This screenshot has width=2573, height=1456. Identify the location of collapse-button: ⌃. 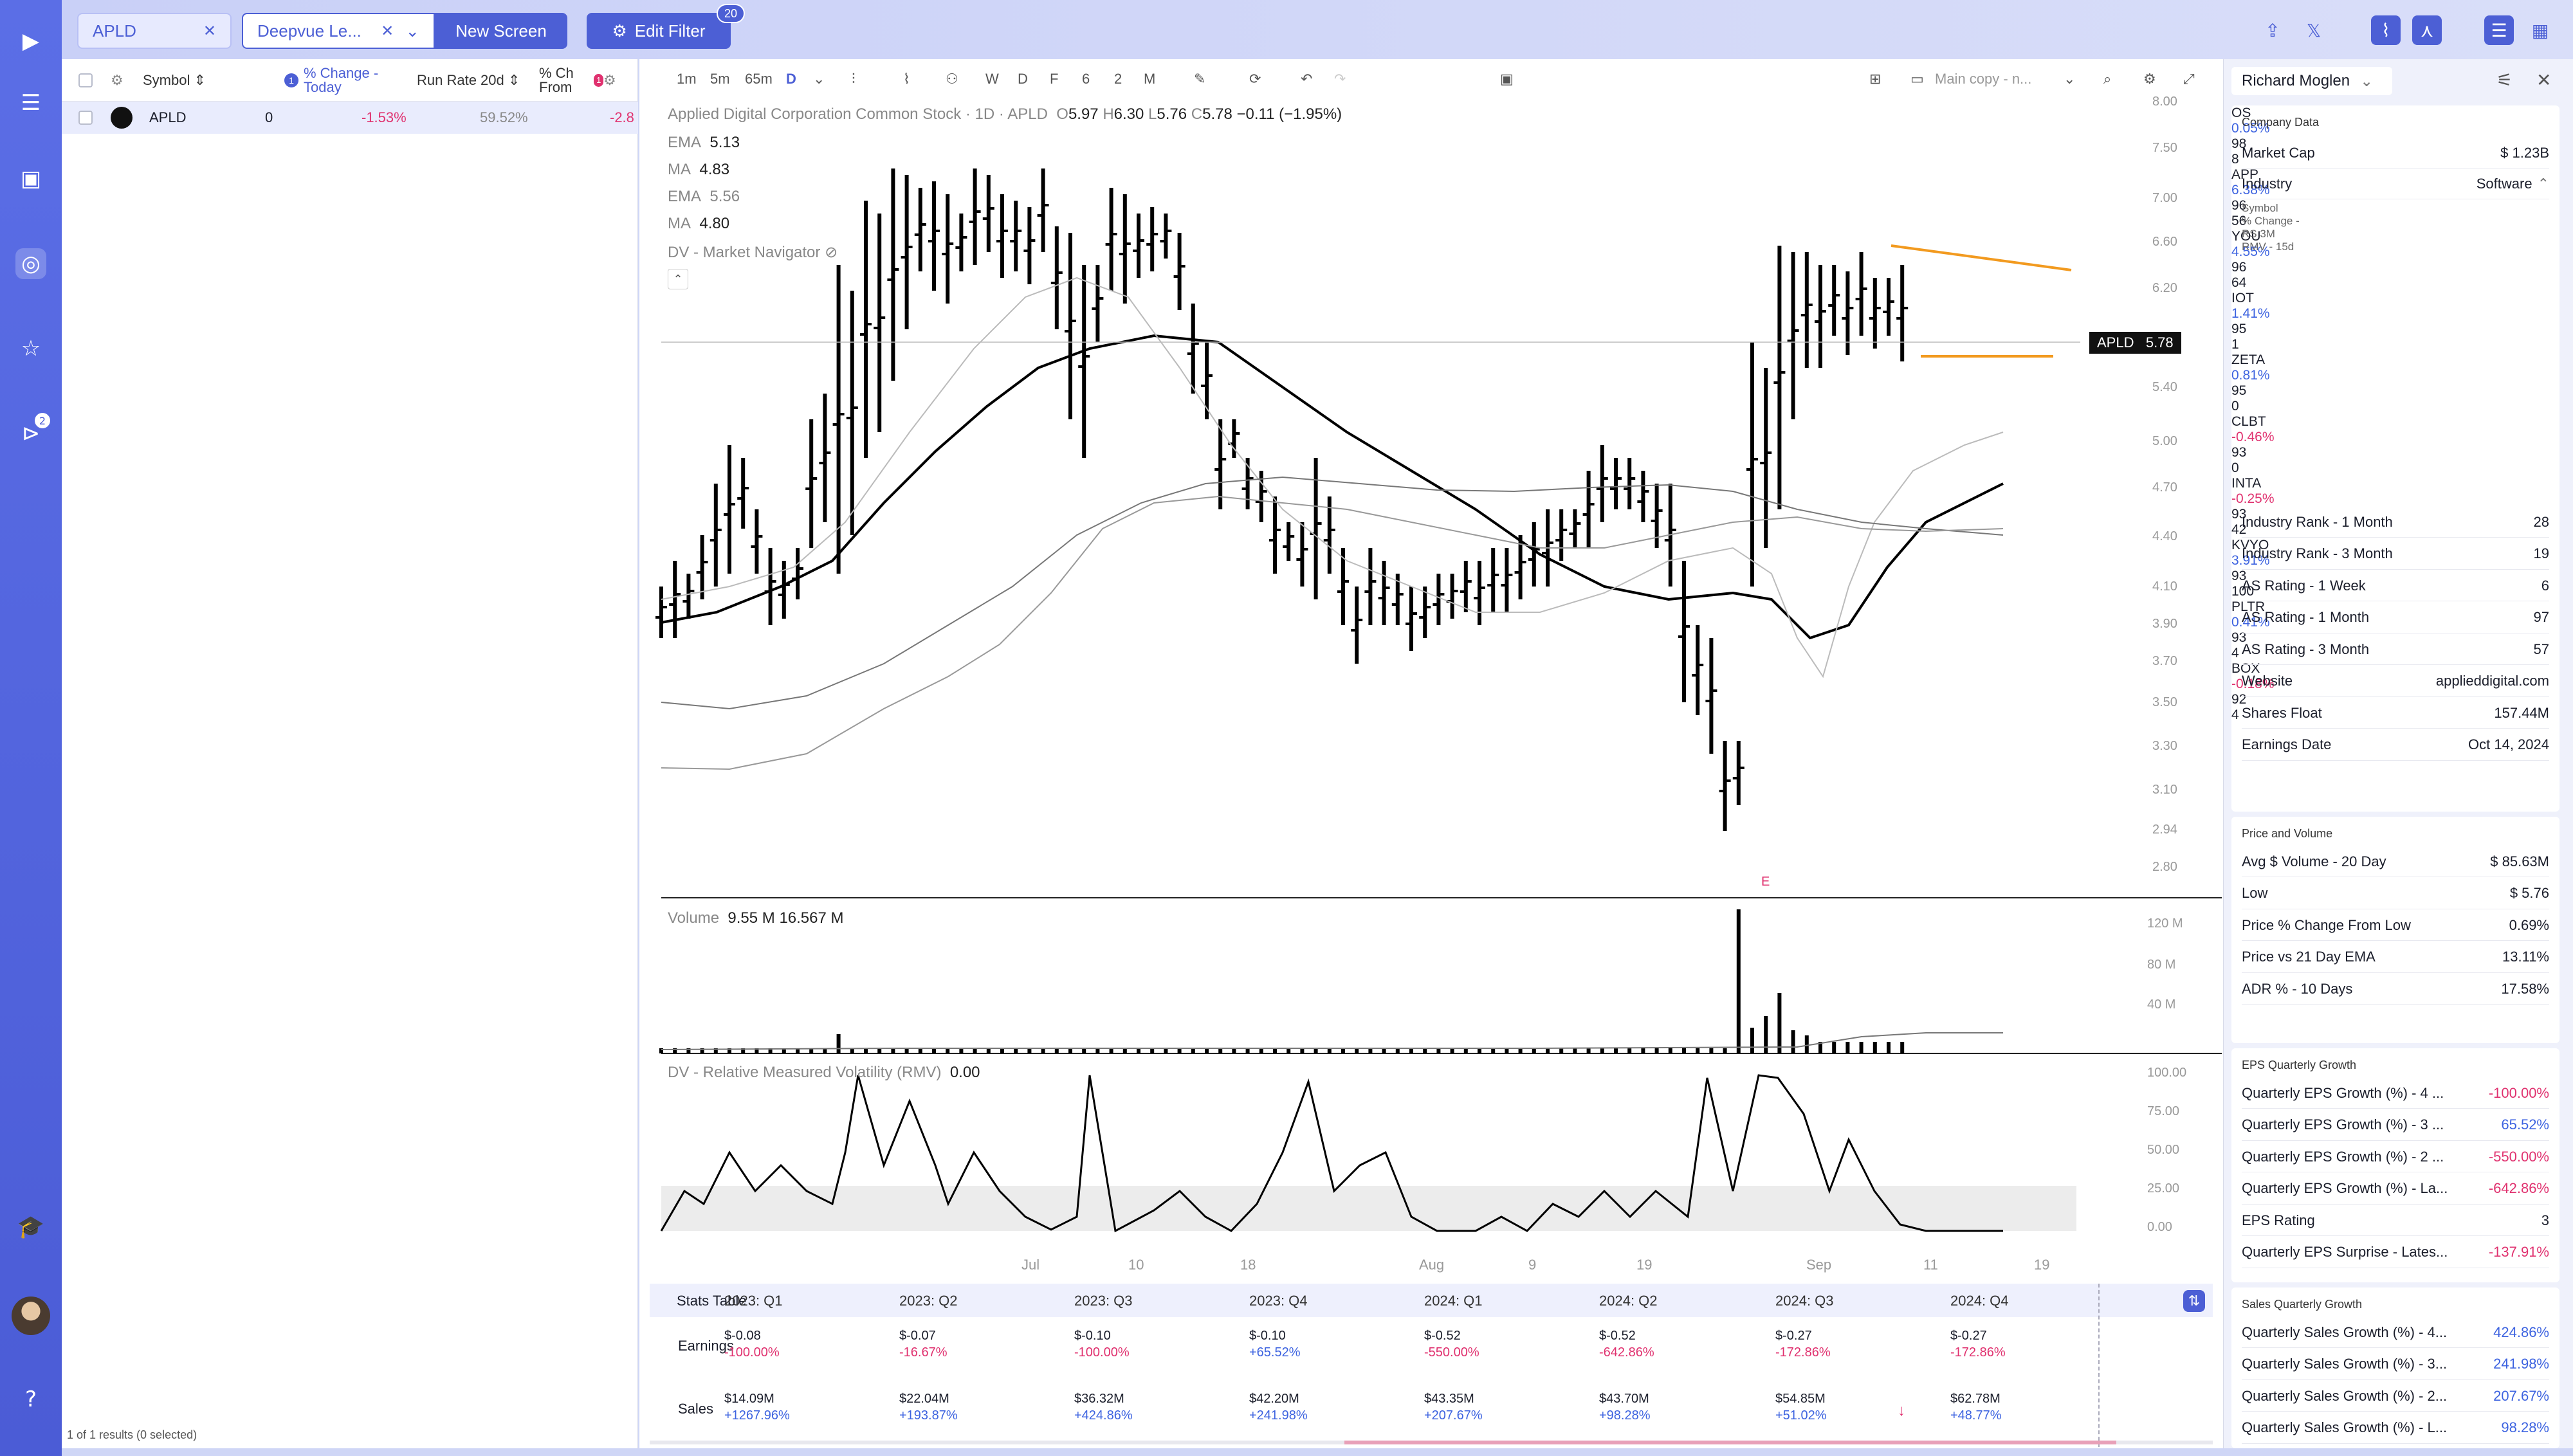
(678, 279).